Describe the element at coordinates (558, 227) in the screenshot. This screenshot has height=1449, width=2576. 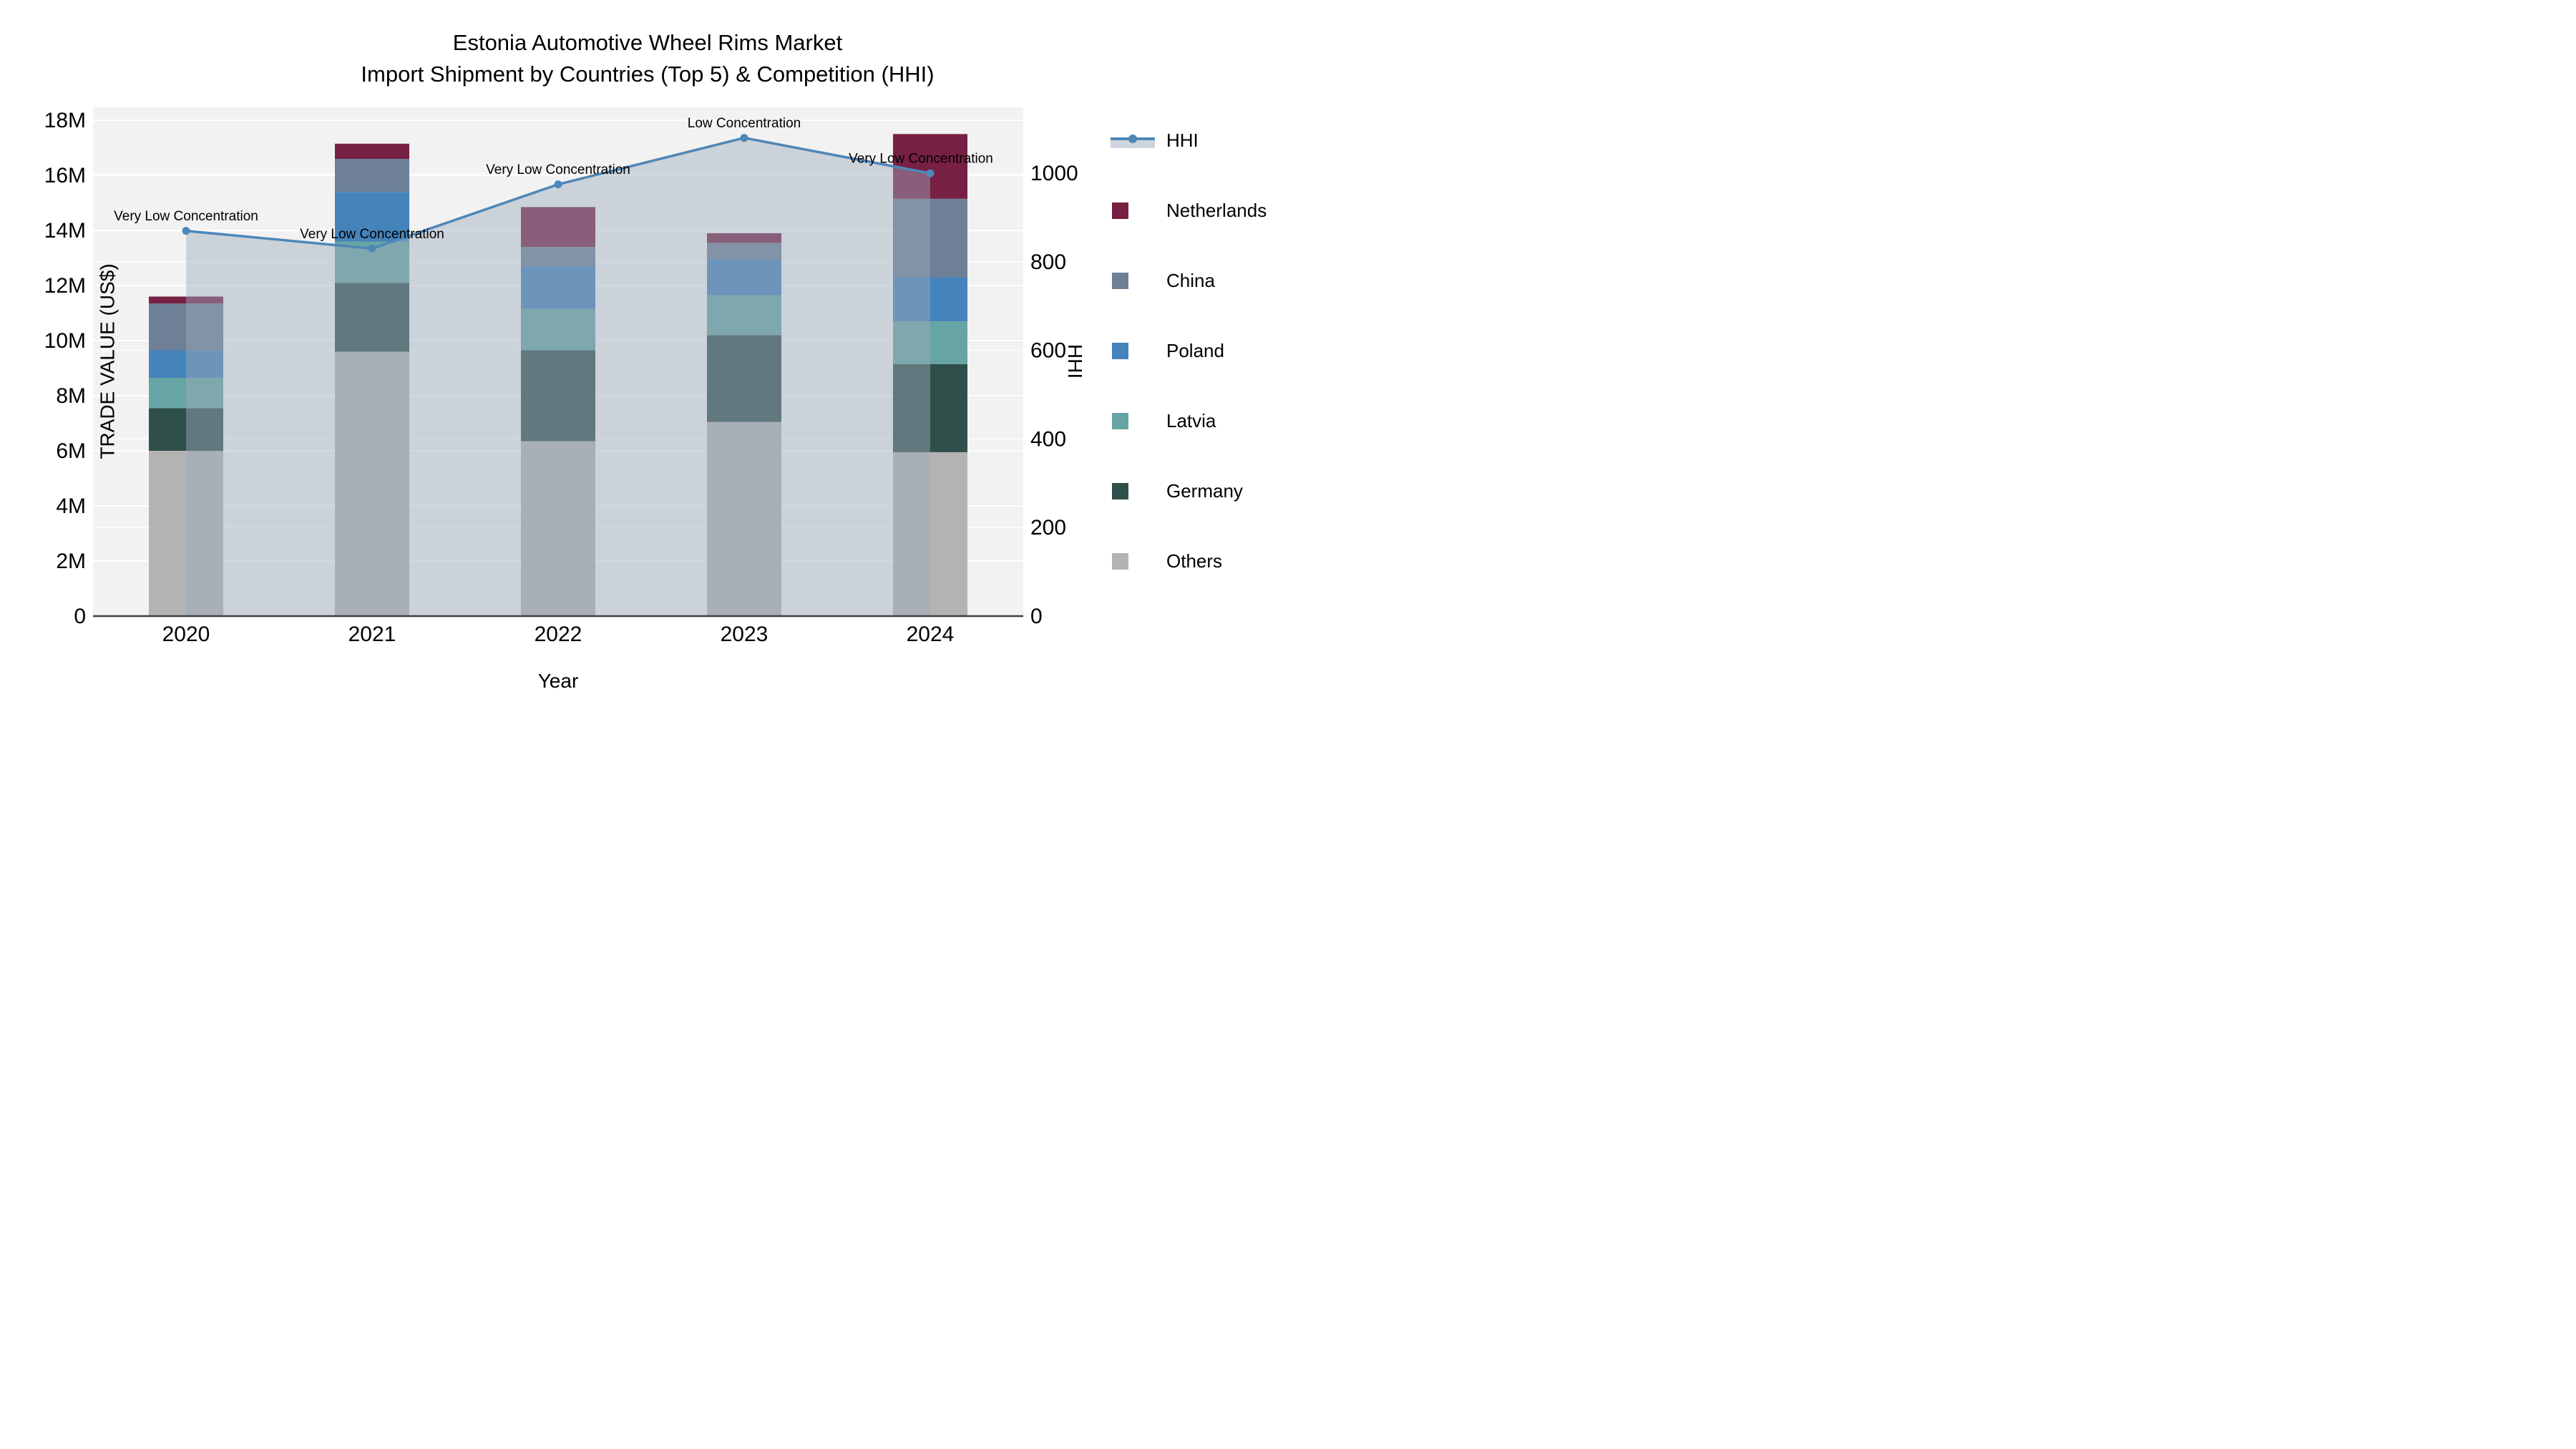
I see `bar-segment-2022-netherlands` at that location.